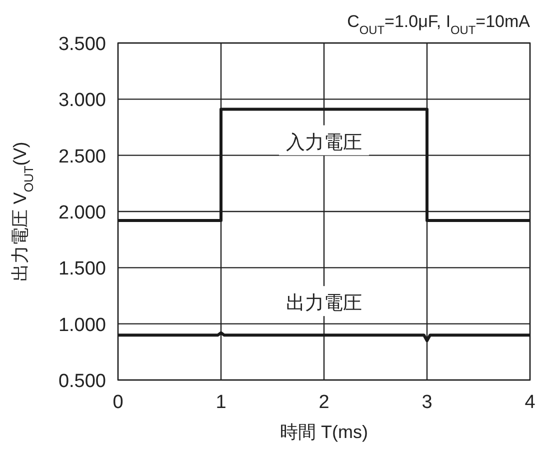  I want to click on x-tick-label: 2, so click(324, 402).